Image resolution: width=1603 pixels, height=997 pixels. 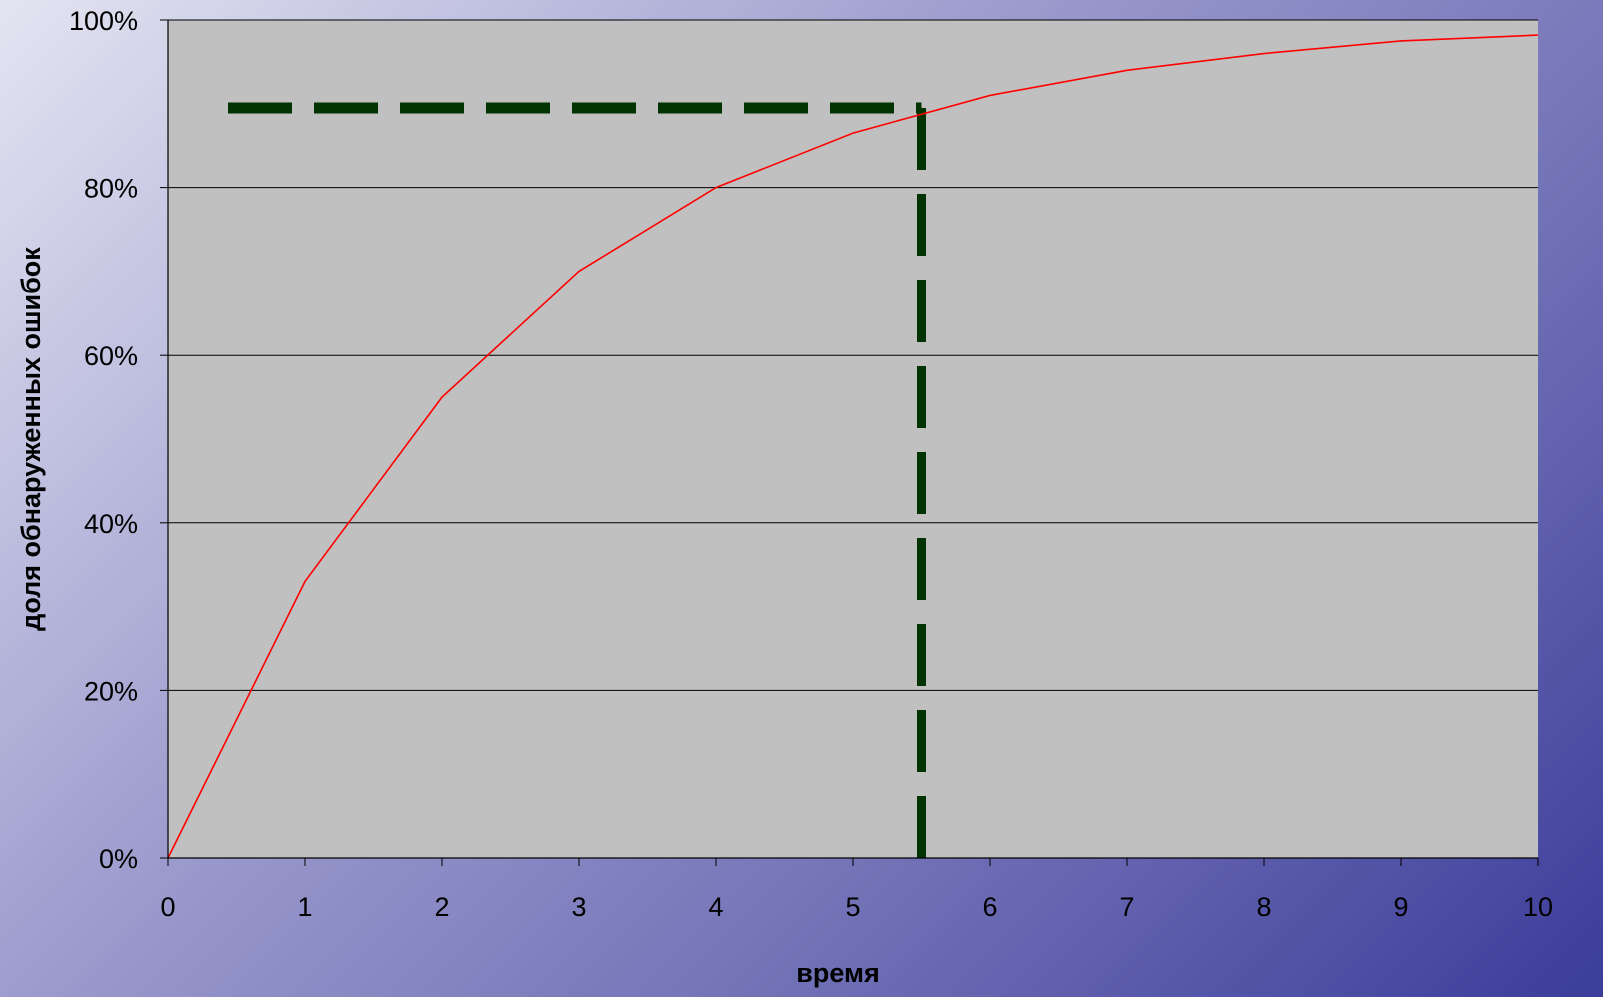 What do you see at coordinates (715, 907) in the screenshot?
I see `x-tick-label: 4` at bounding box center [715, 907].